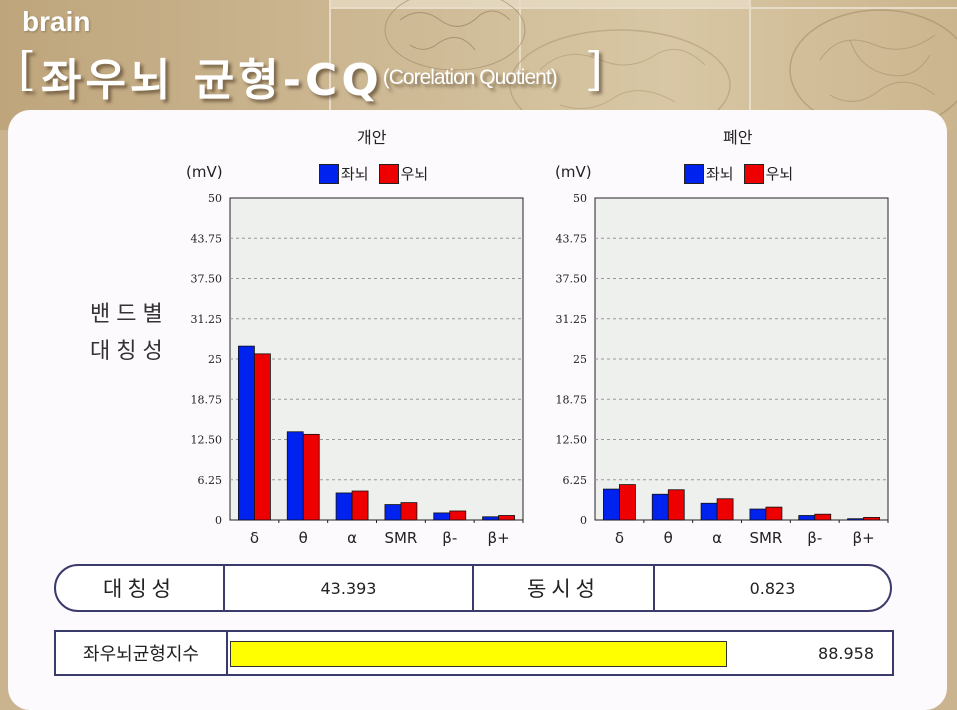  What do you see at coordinates (593, 69) in the screenshot?
I see `title-close-bracket: ]` at bounding box center [593, 69].